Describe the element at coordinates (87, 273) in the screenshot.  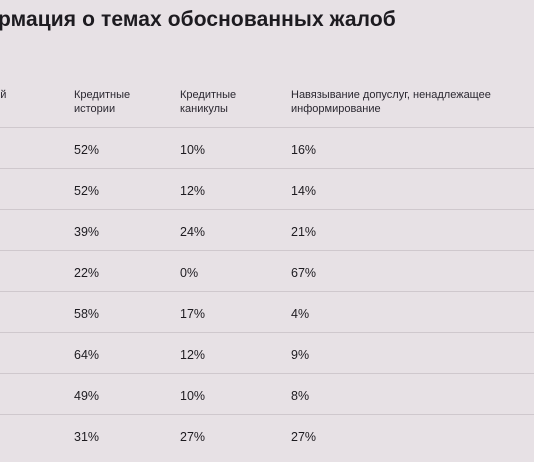
I see `credit-history-cell: 22%` at that location.